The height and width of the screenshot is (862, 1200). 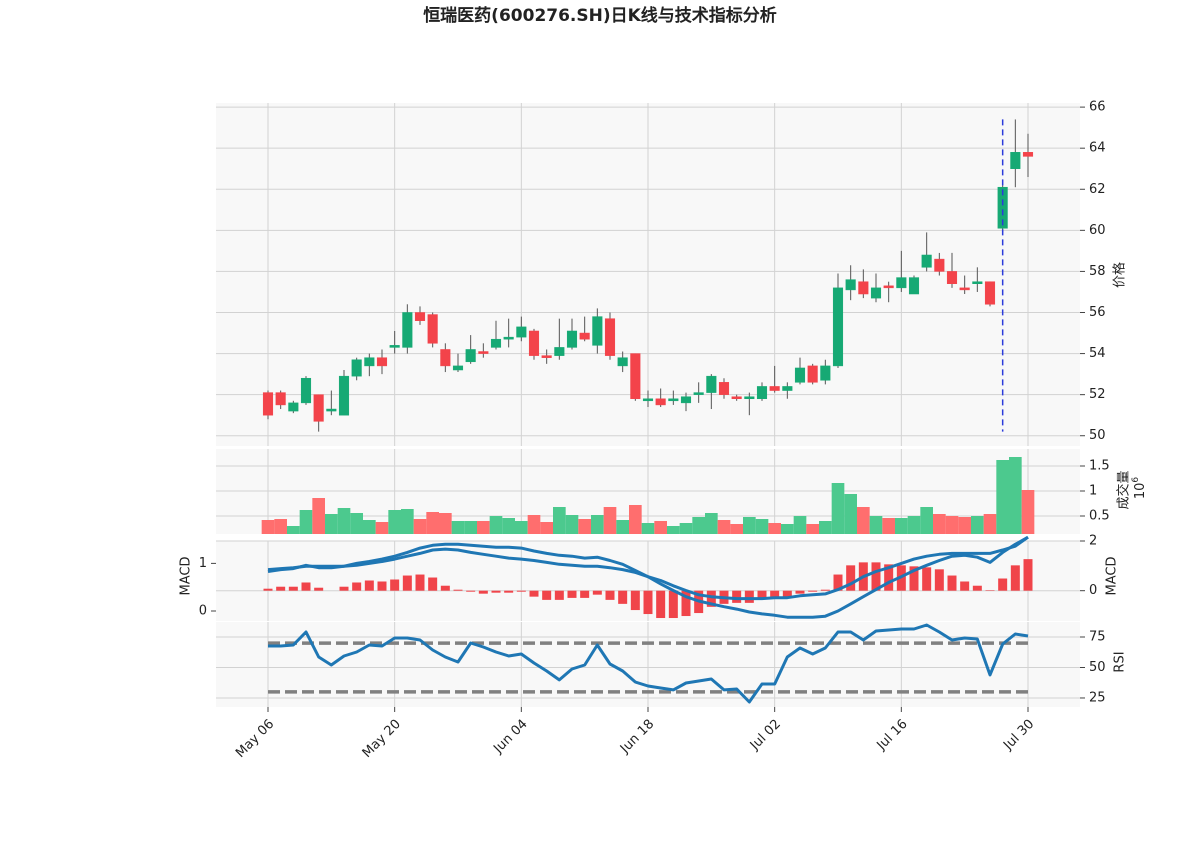 I want to click on y-tick-label: 56, so click(x=1097, y=312).